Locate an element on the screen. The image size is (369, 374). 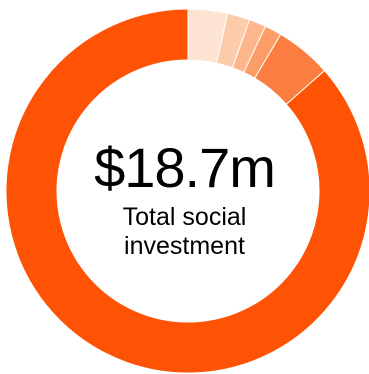
total-value: $18.7m is located at coordinates (185, 167).